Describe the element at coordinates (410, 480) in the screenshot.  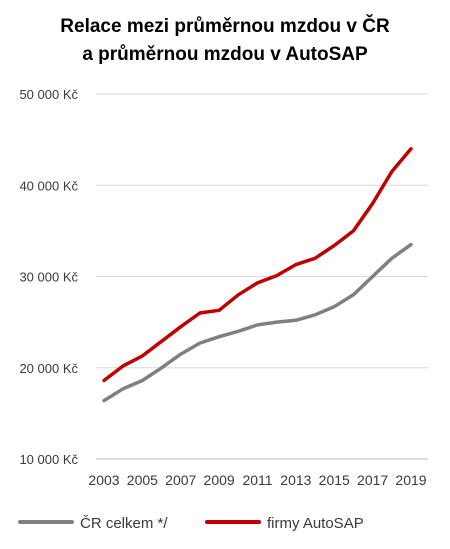
I see `x-tick-label: 2019` at that location.